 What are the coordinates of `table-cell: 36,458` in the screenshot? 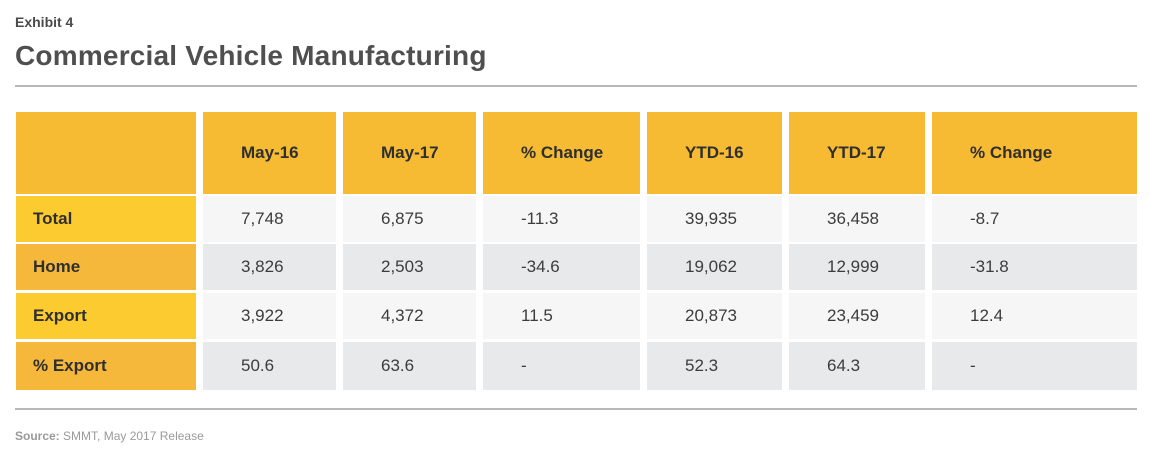 It's located at (857, 219).